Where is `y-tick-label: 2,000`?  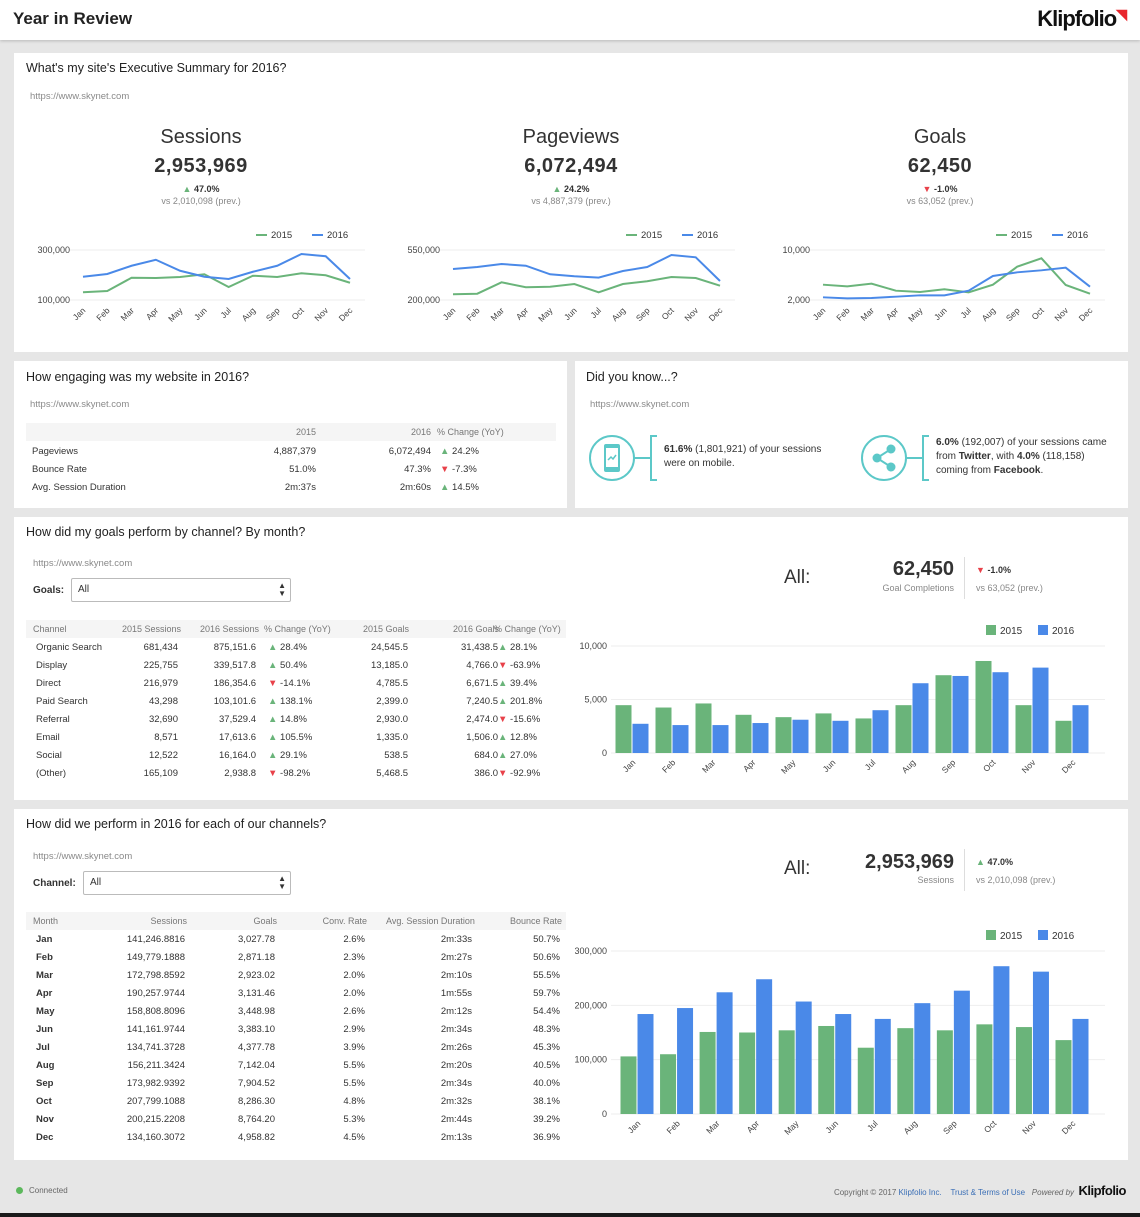
y-tick-label: 2,000 is located at coordinates (798, 300).